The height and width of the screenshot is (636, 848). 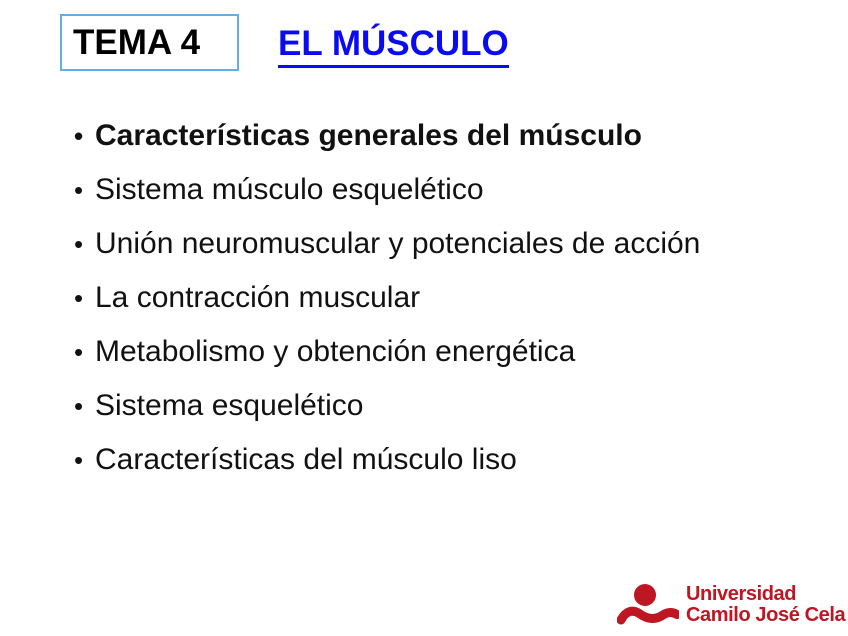 What do you see at coordinates (648, 604) in the screenshot?
I see `ucjc-logo-icon` at bounding box center [648, 604].